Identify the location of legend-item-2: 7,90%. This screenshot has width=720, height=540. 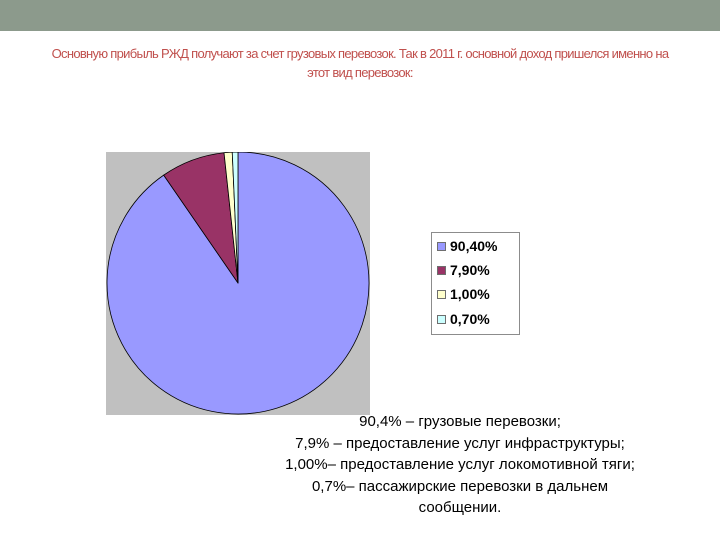
(463, 270).